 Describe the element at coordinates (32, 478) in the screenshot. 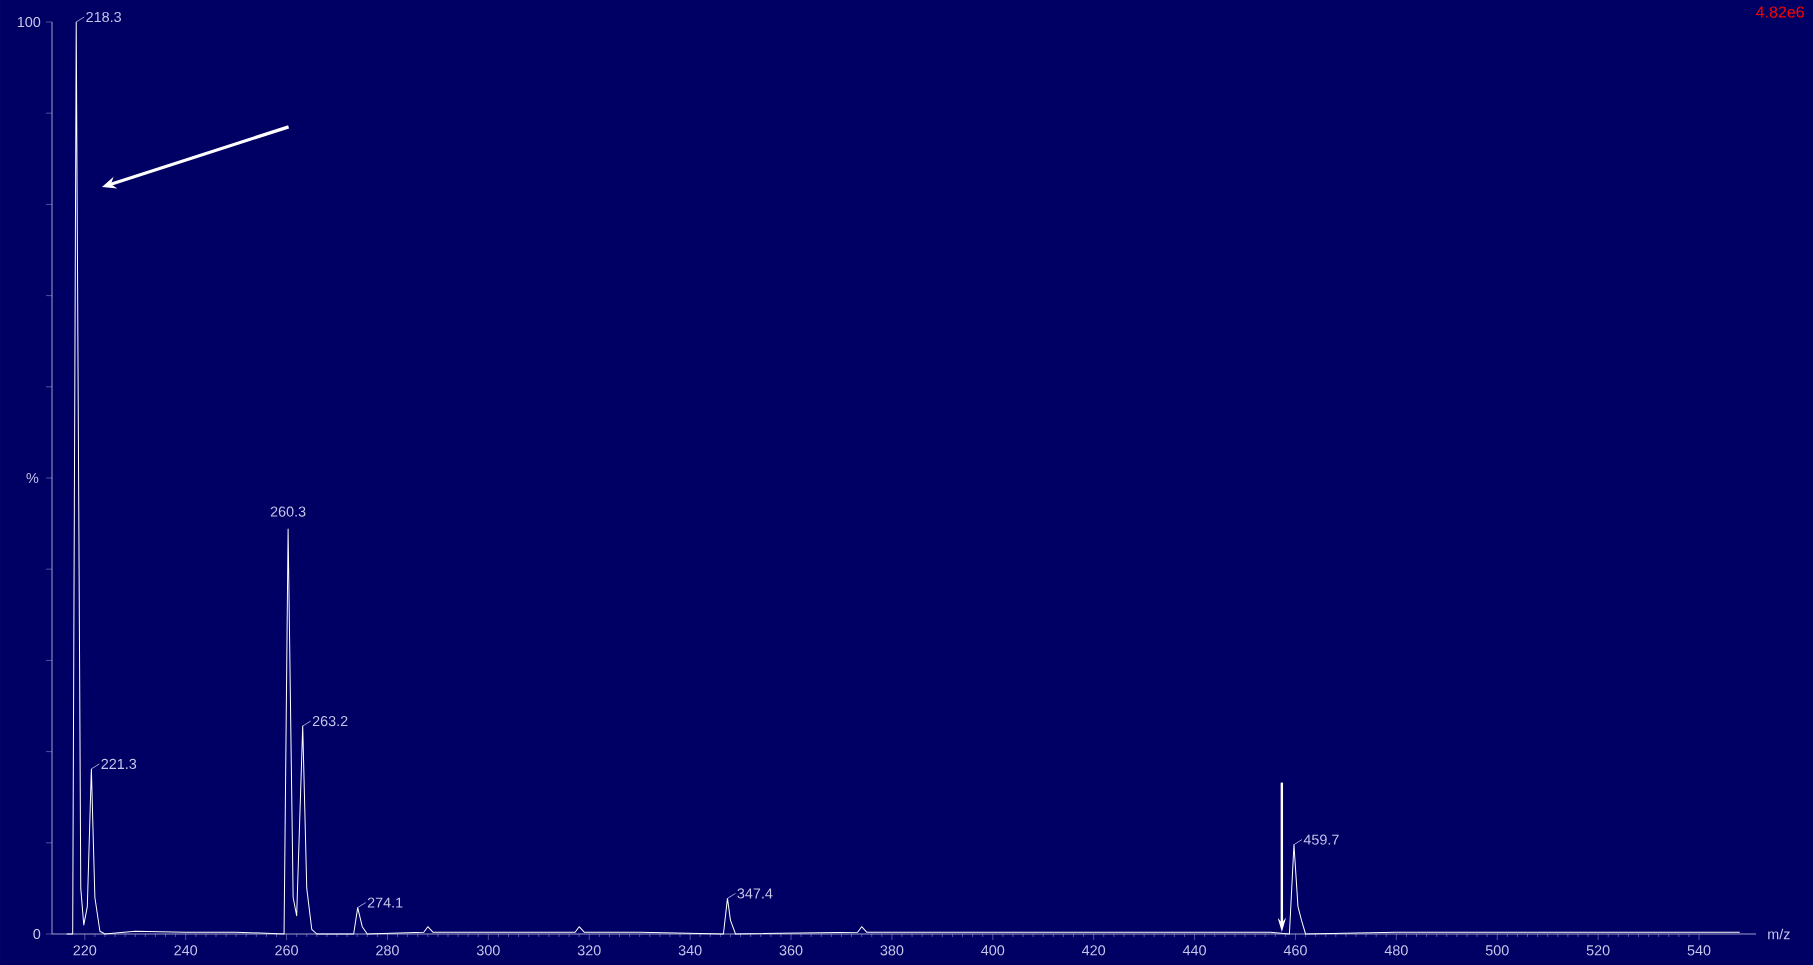

I see `y-axis-title: %` at that location.